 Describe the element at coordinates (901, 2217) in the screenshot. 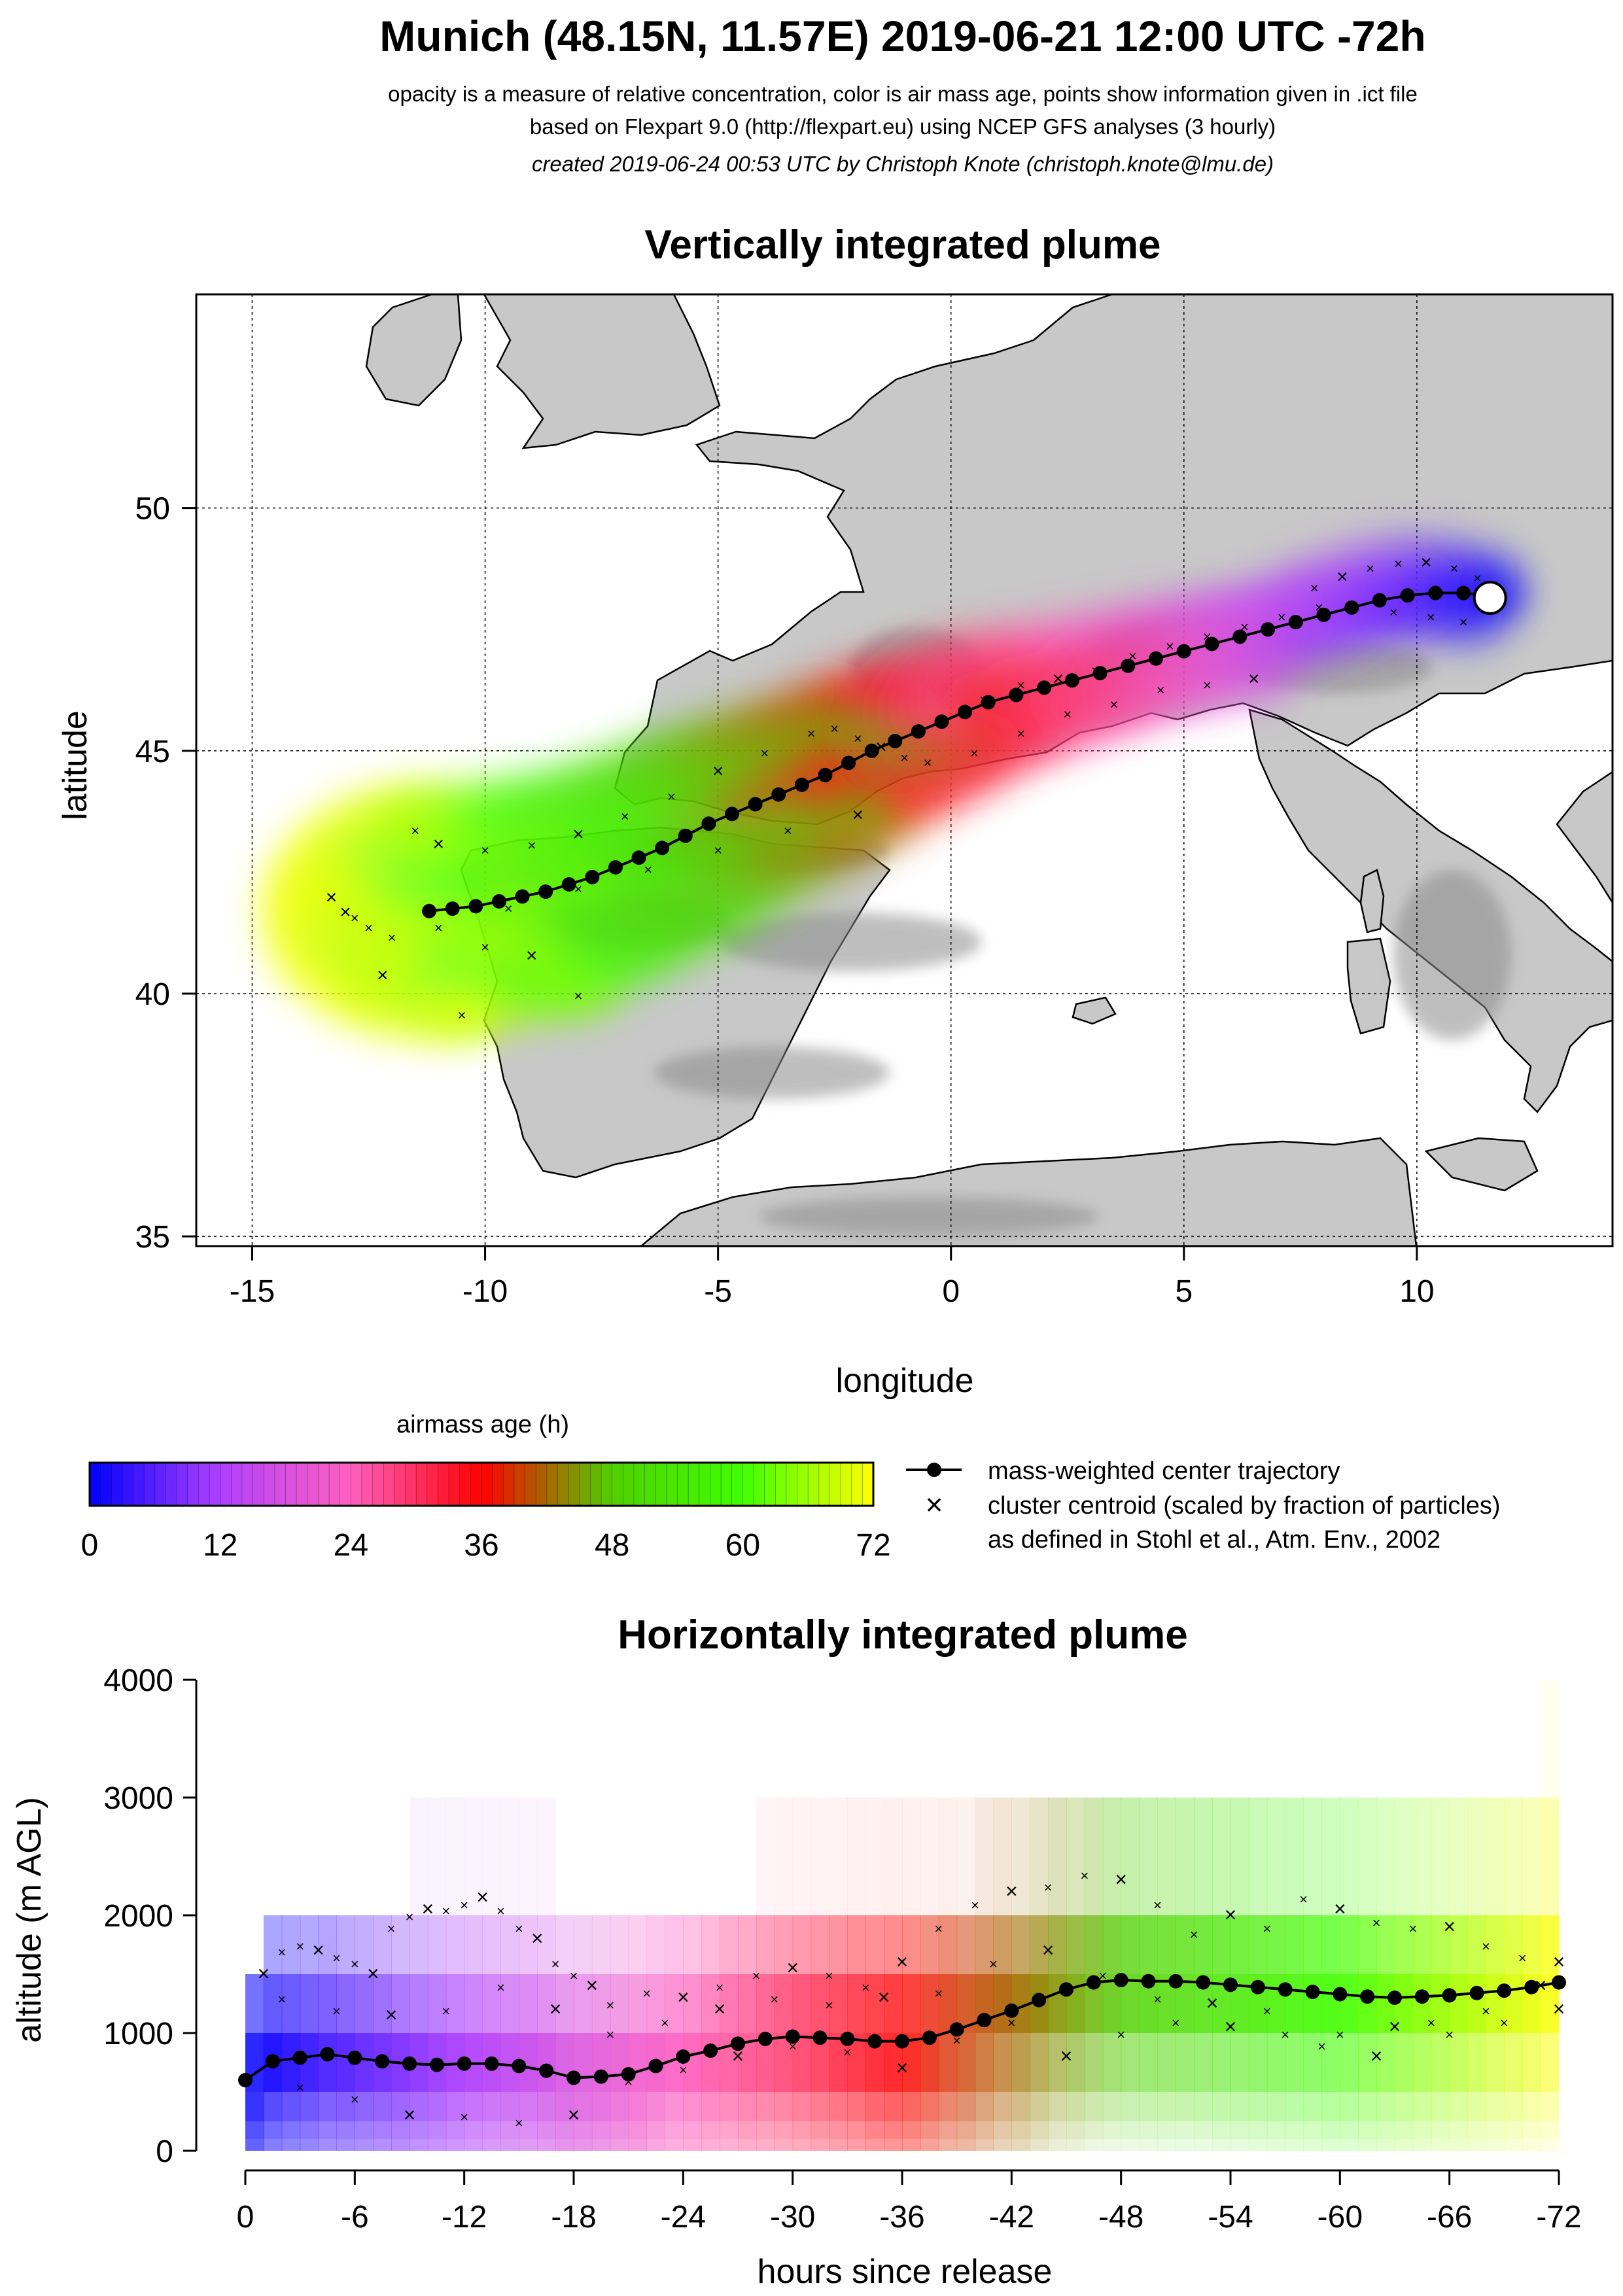

I see `altitude-x-tick-label: -36` at that location.